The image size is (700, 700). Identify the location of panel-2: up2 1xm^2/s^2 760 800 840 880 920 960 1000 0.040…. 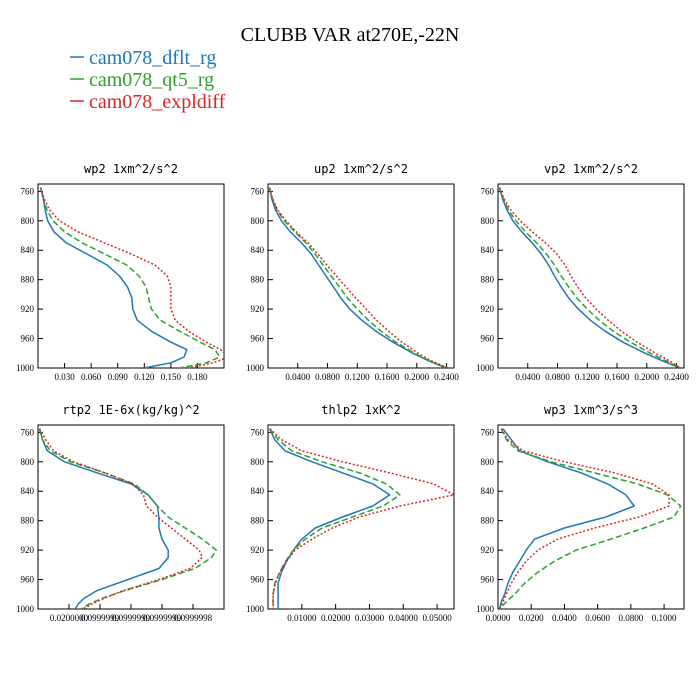
(352, 272).